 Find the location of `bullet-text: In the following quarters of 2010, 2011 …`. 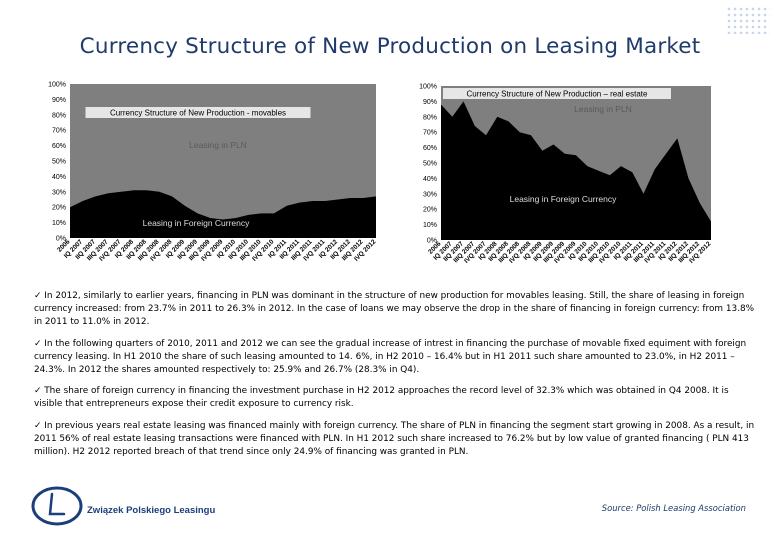

bullet-text: In the following quarters of 2010, 2011 … is located at coordinates (390, 357).